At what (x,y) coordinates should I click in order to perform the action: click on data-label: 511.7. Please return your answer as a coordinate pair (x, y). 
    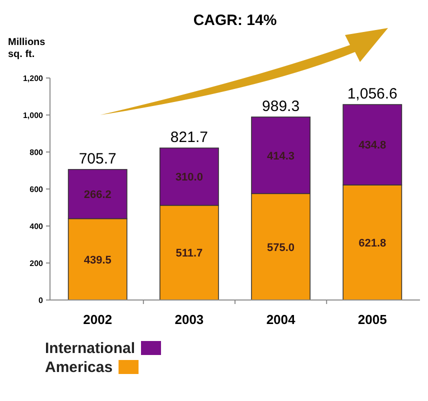
    Looking at the image, I should click on (189, 254).